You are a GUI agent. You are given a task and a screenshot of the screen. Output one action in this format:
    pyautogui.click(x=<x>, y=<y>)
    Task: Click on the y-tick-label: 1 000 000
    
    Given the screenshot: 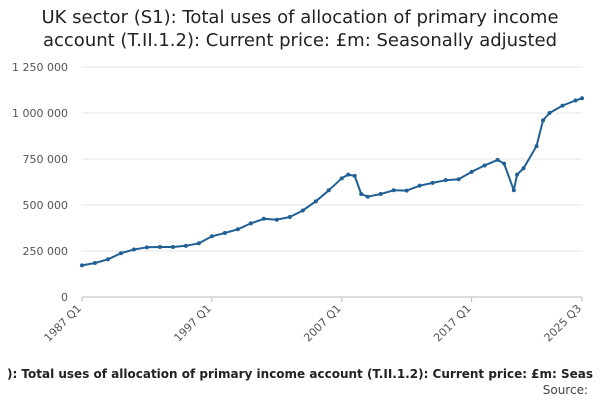 What is the action you would take?
    pyautogui.click(x=40, y=113)
    